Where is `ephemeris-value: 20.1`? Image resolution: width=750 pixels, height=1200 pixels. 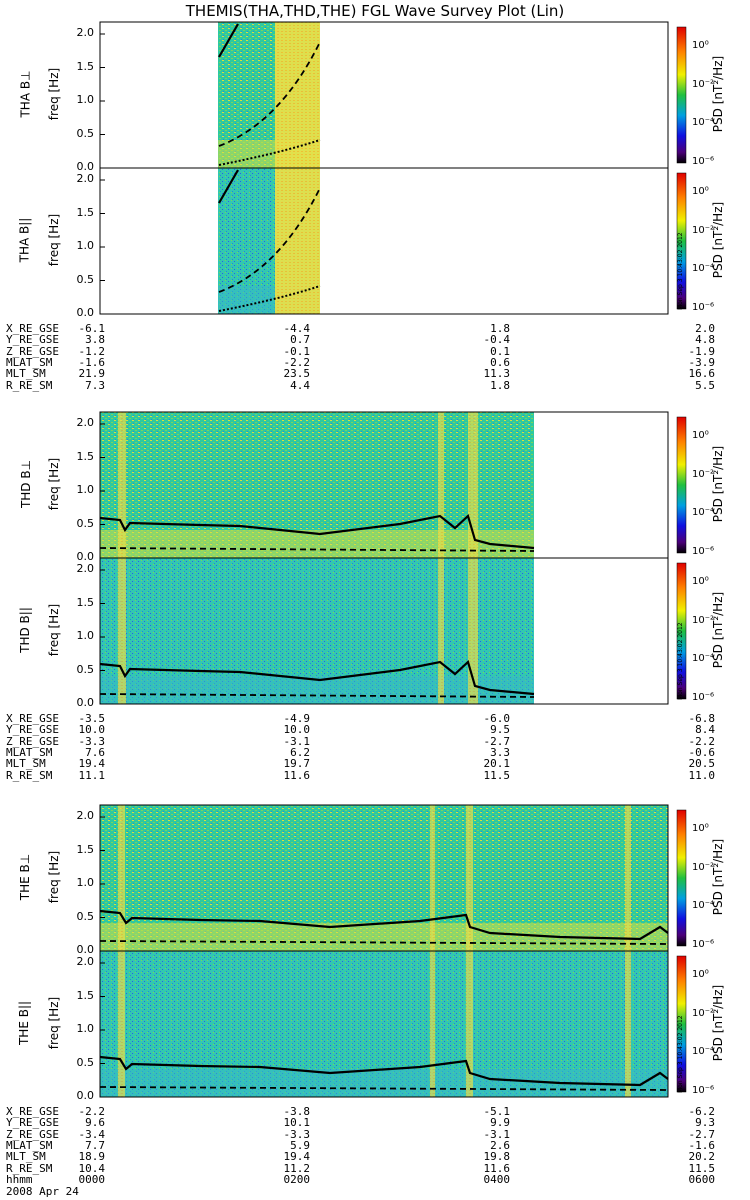
ephemeris-value: 20.1 is located at coordinates (497, 764).